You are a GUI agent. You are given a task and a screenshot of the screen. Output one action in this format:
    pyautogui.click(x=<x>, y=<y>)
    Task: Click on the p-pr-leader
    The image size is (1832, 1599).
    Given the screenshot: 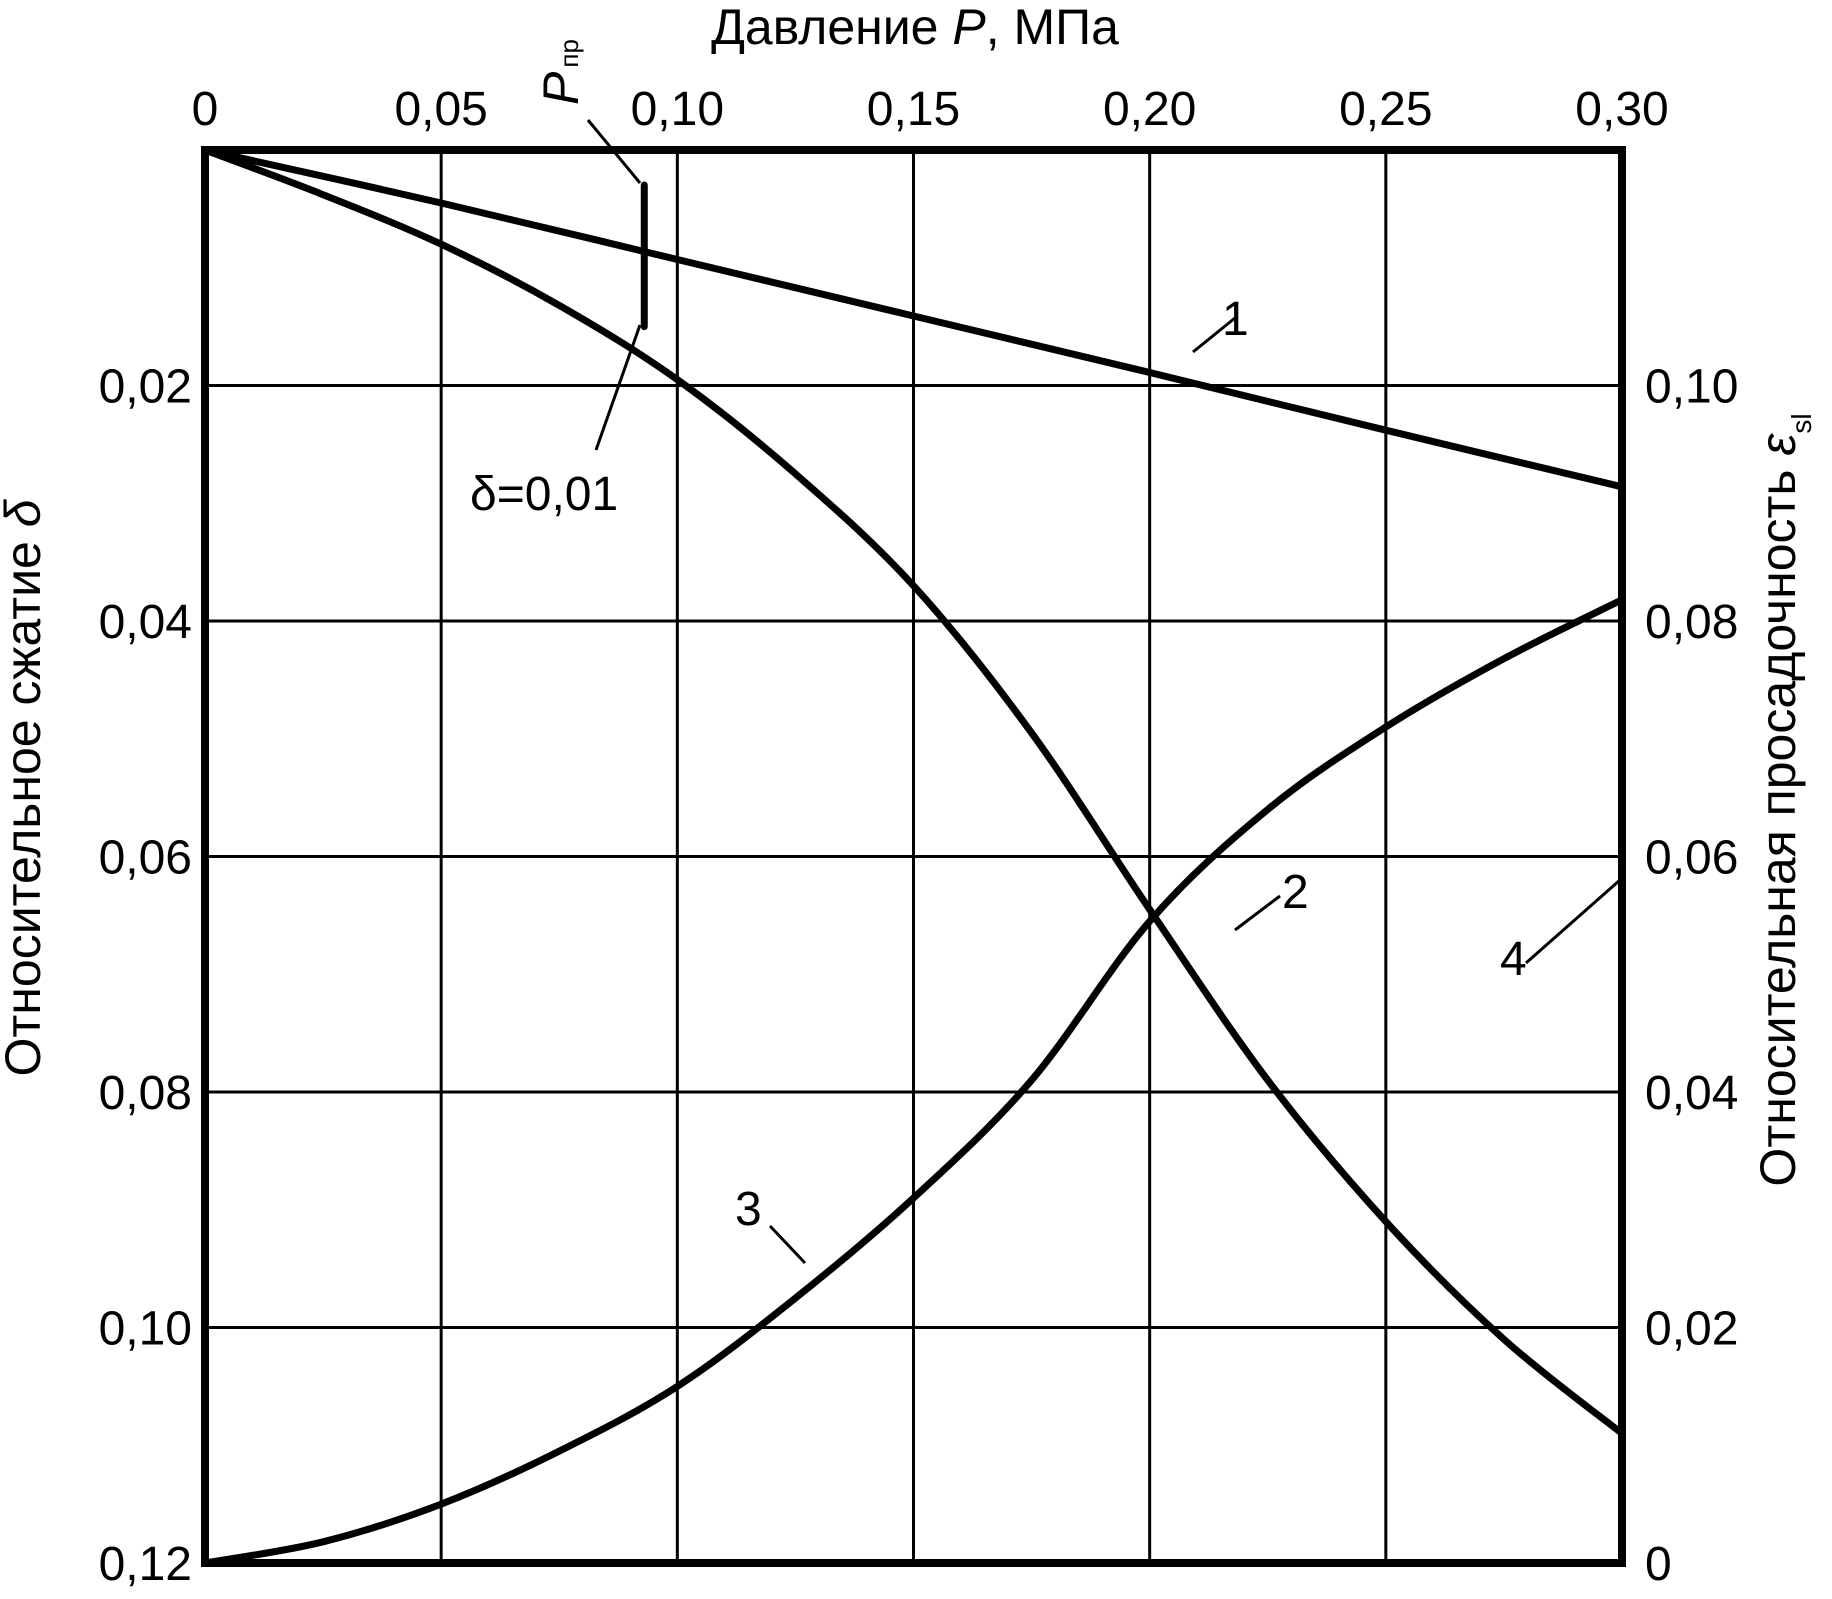 What is the action you would take?
    pyautogui.click(x=614, y=151)
    